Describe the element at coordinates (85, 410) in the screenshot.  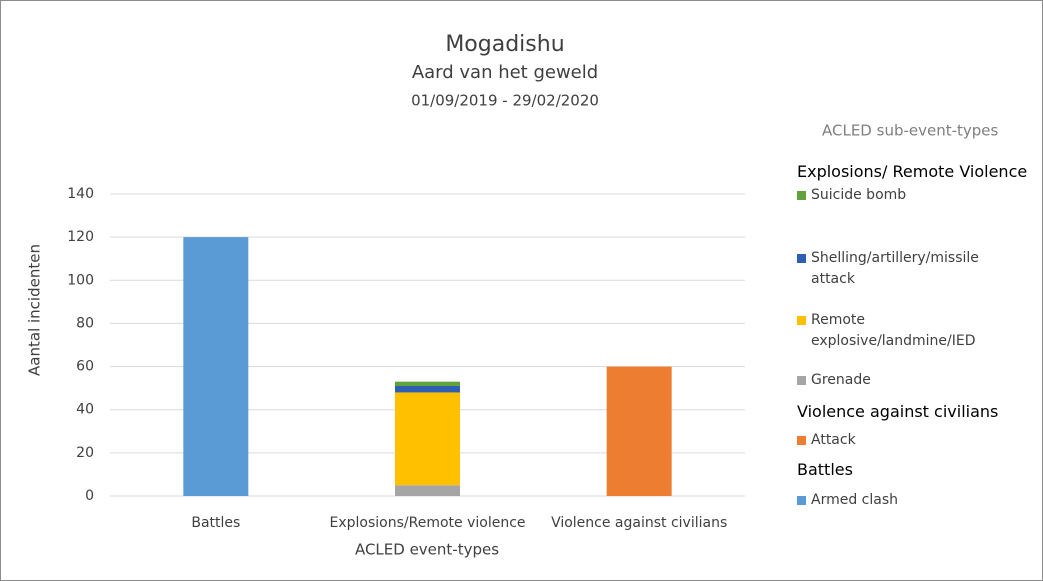
I see `y-tick-label: 40` at that location.